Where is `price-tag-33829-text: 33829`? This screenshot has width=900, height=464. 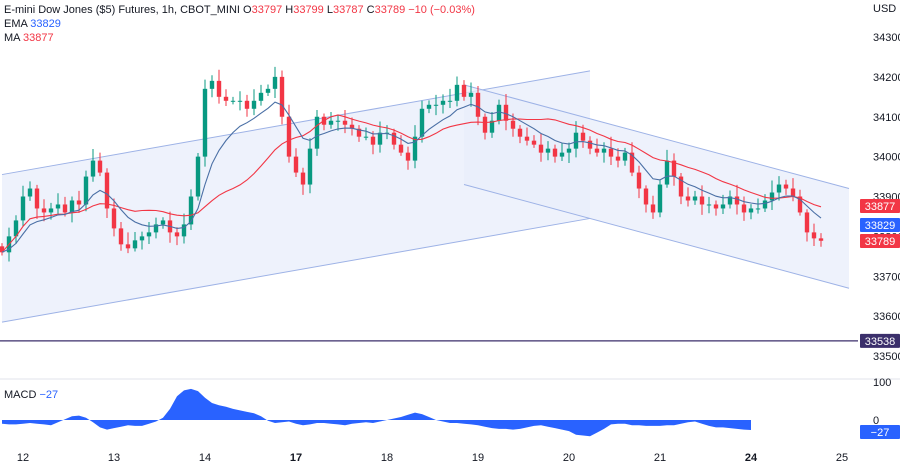
price-tag-33829-text: 33829 is located at coordinates (880, 226).